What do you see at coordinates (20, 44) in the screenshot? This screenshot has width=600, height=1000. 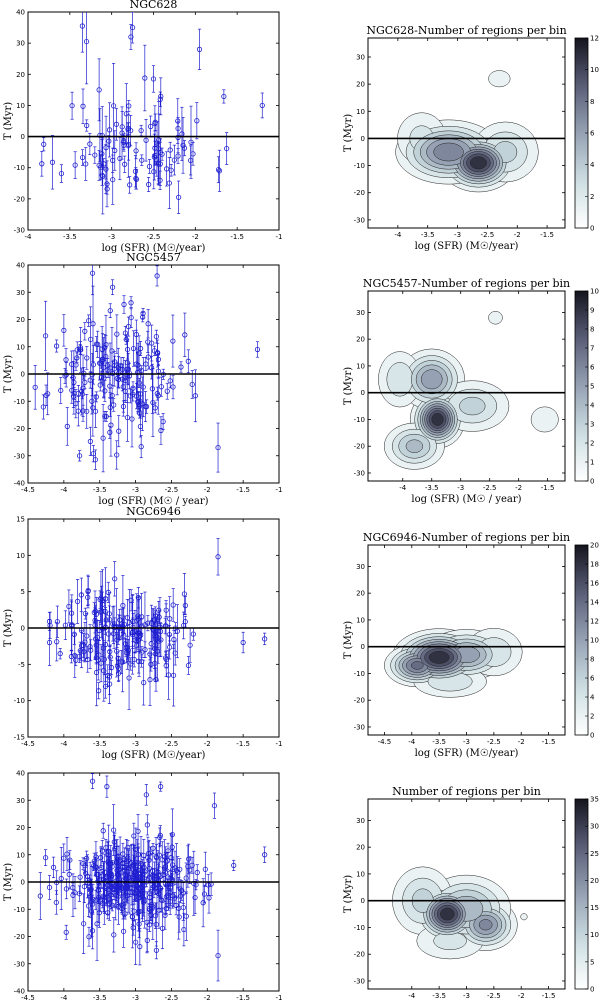 I see `y-tick-label: 30` at bounding box center [20, 44].